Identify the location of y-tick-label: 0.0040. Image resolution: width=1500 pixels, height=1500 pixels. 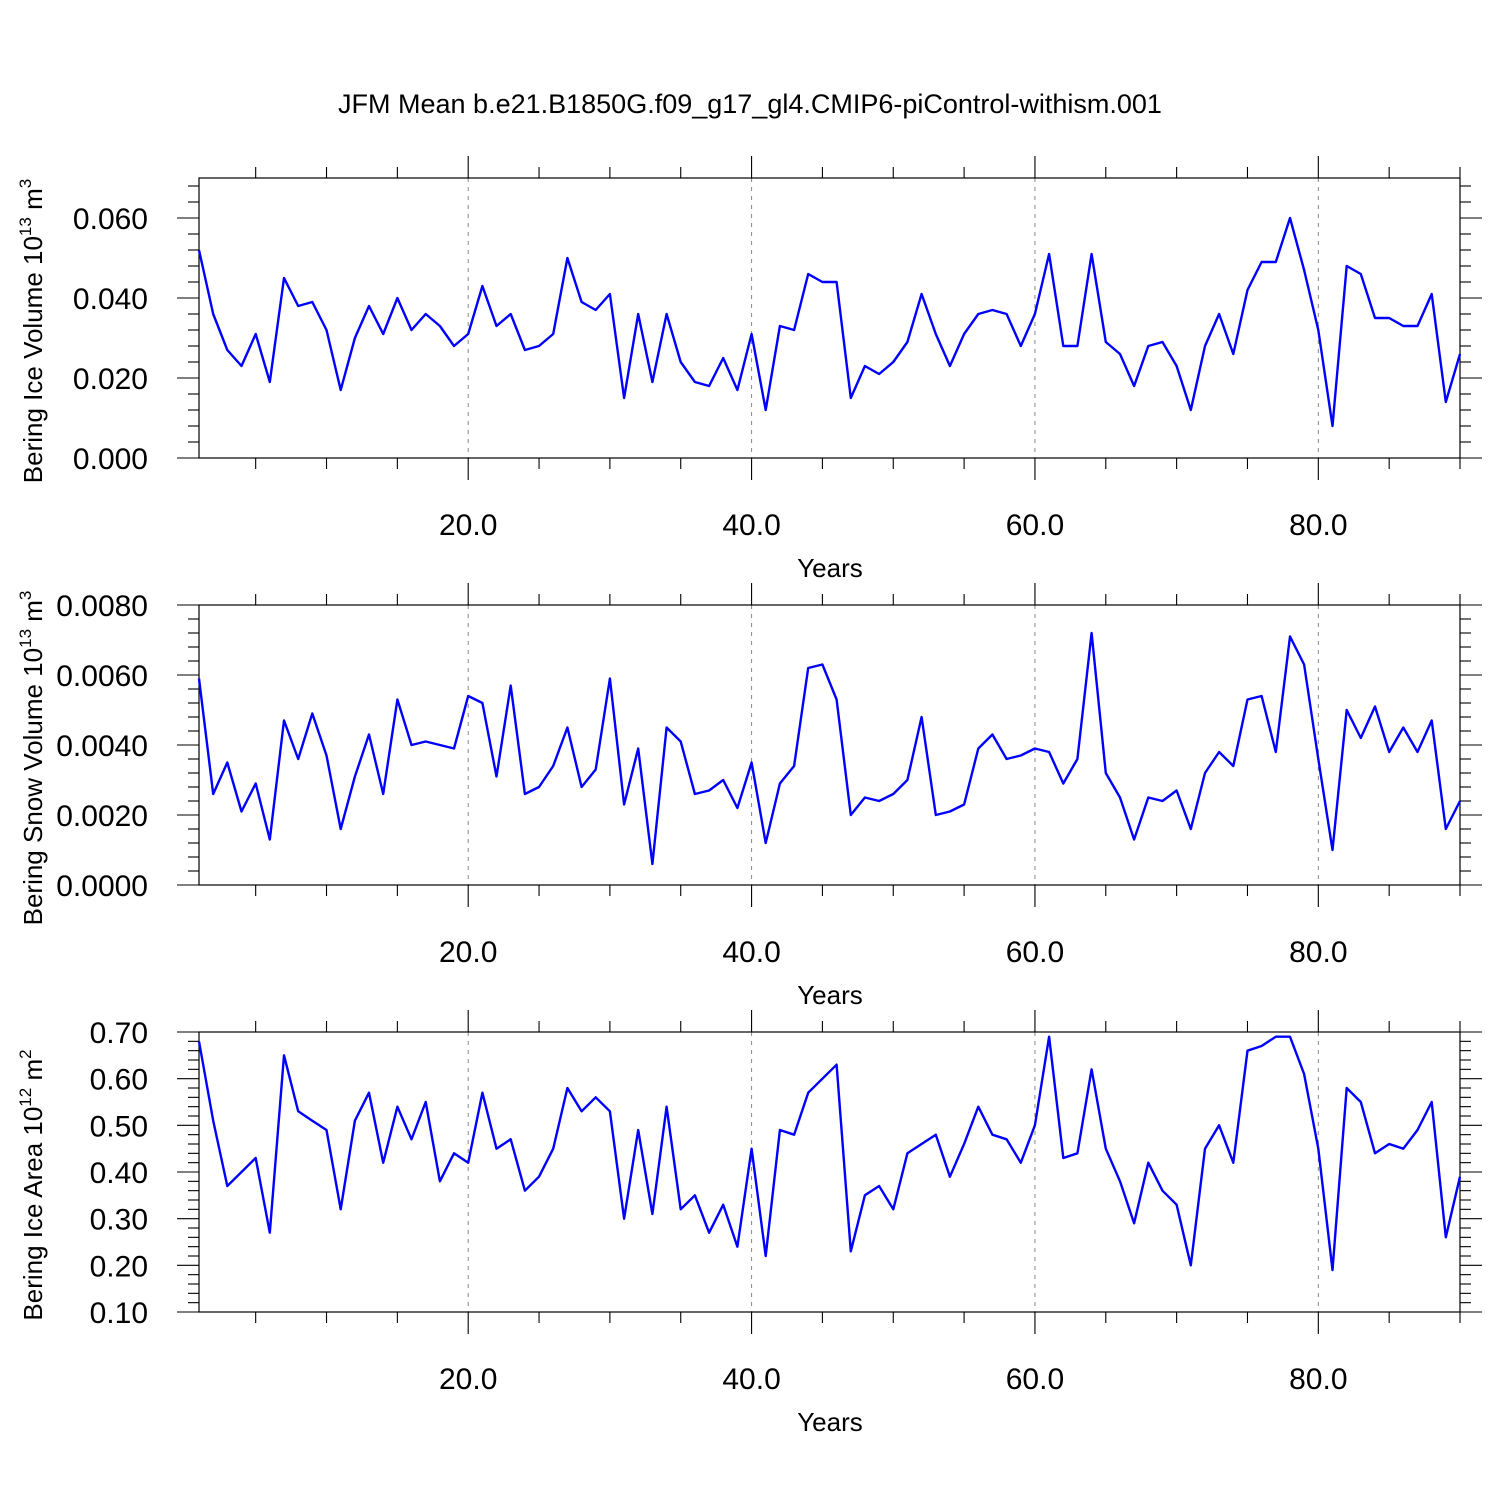
(102, 746).